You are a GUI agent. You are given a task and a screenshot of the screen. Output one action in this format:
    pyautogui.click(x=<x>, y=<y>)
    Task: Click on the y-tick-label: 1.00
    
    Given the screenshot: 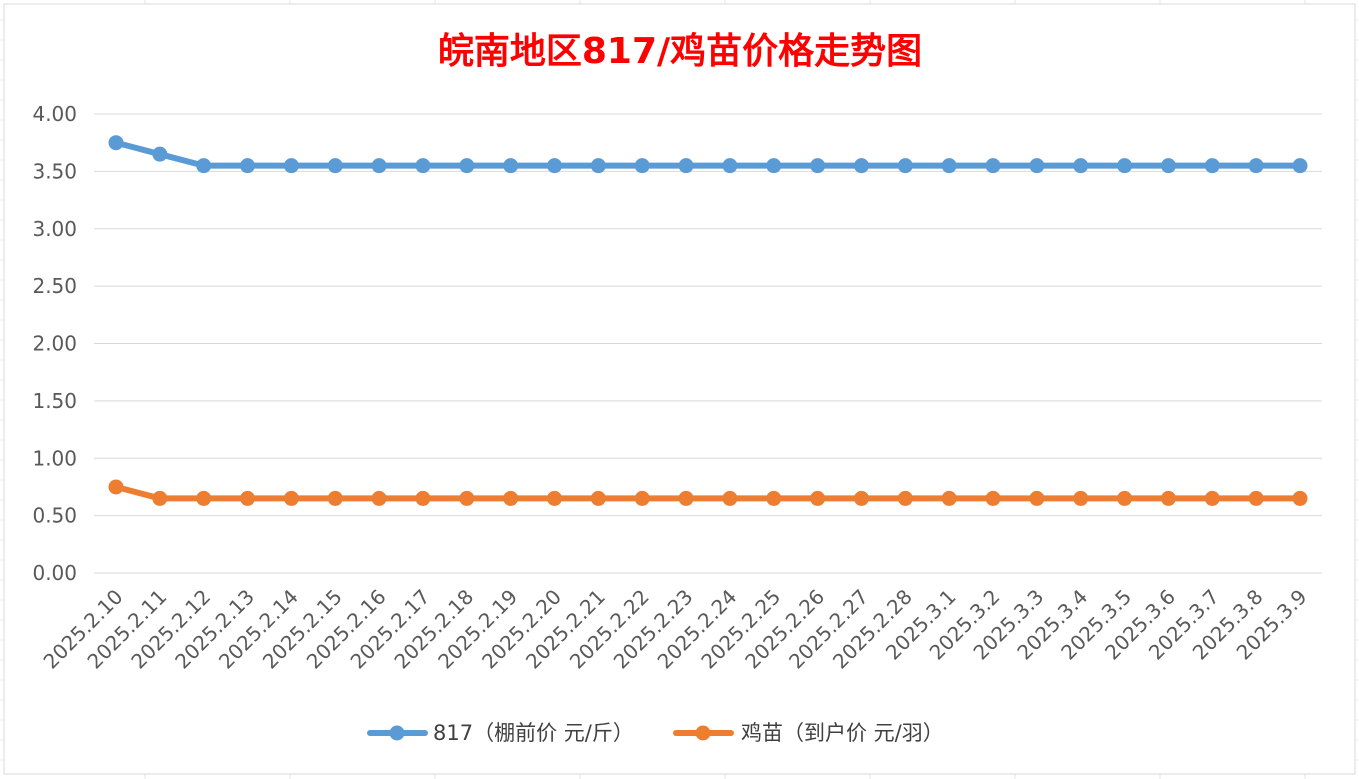 What is the action you would take?
    pyautogui.click(x=54, y=458)
    